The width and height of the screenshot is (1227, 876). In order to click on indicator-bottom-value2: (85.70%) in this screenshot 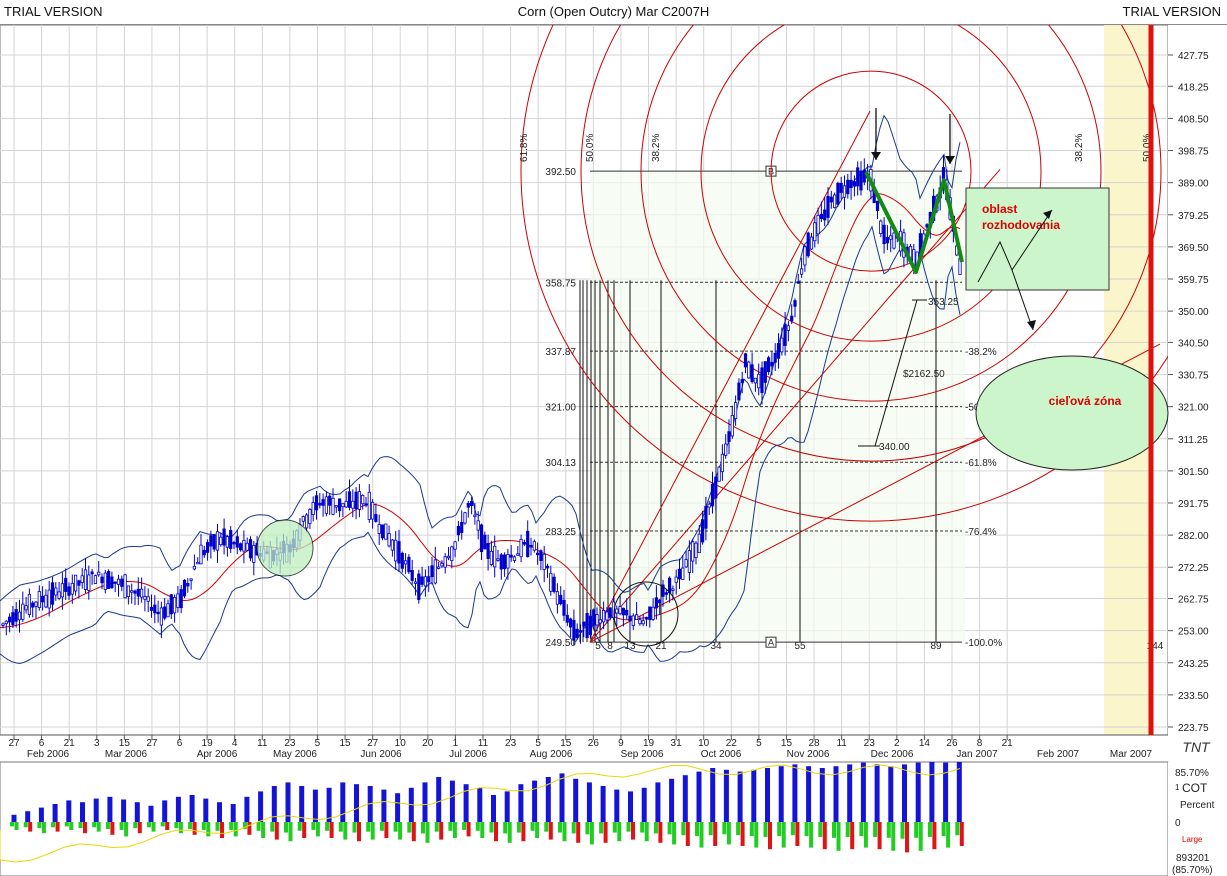, I will do `click(1192, 870)`.